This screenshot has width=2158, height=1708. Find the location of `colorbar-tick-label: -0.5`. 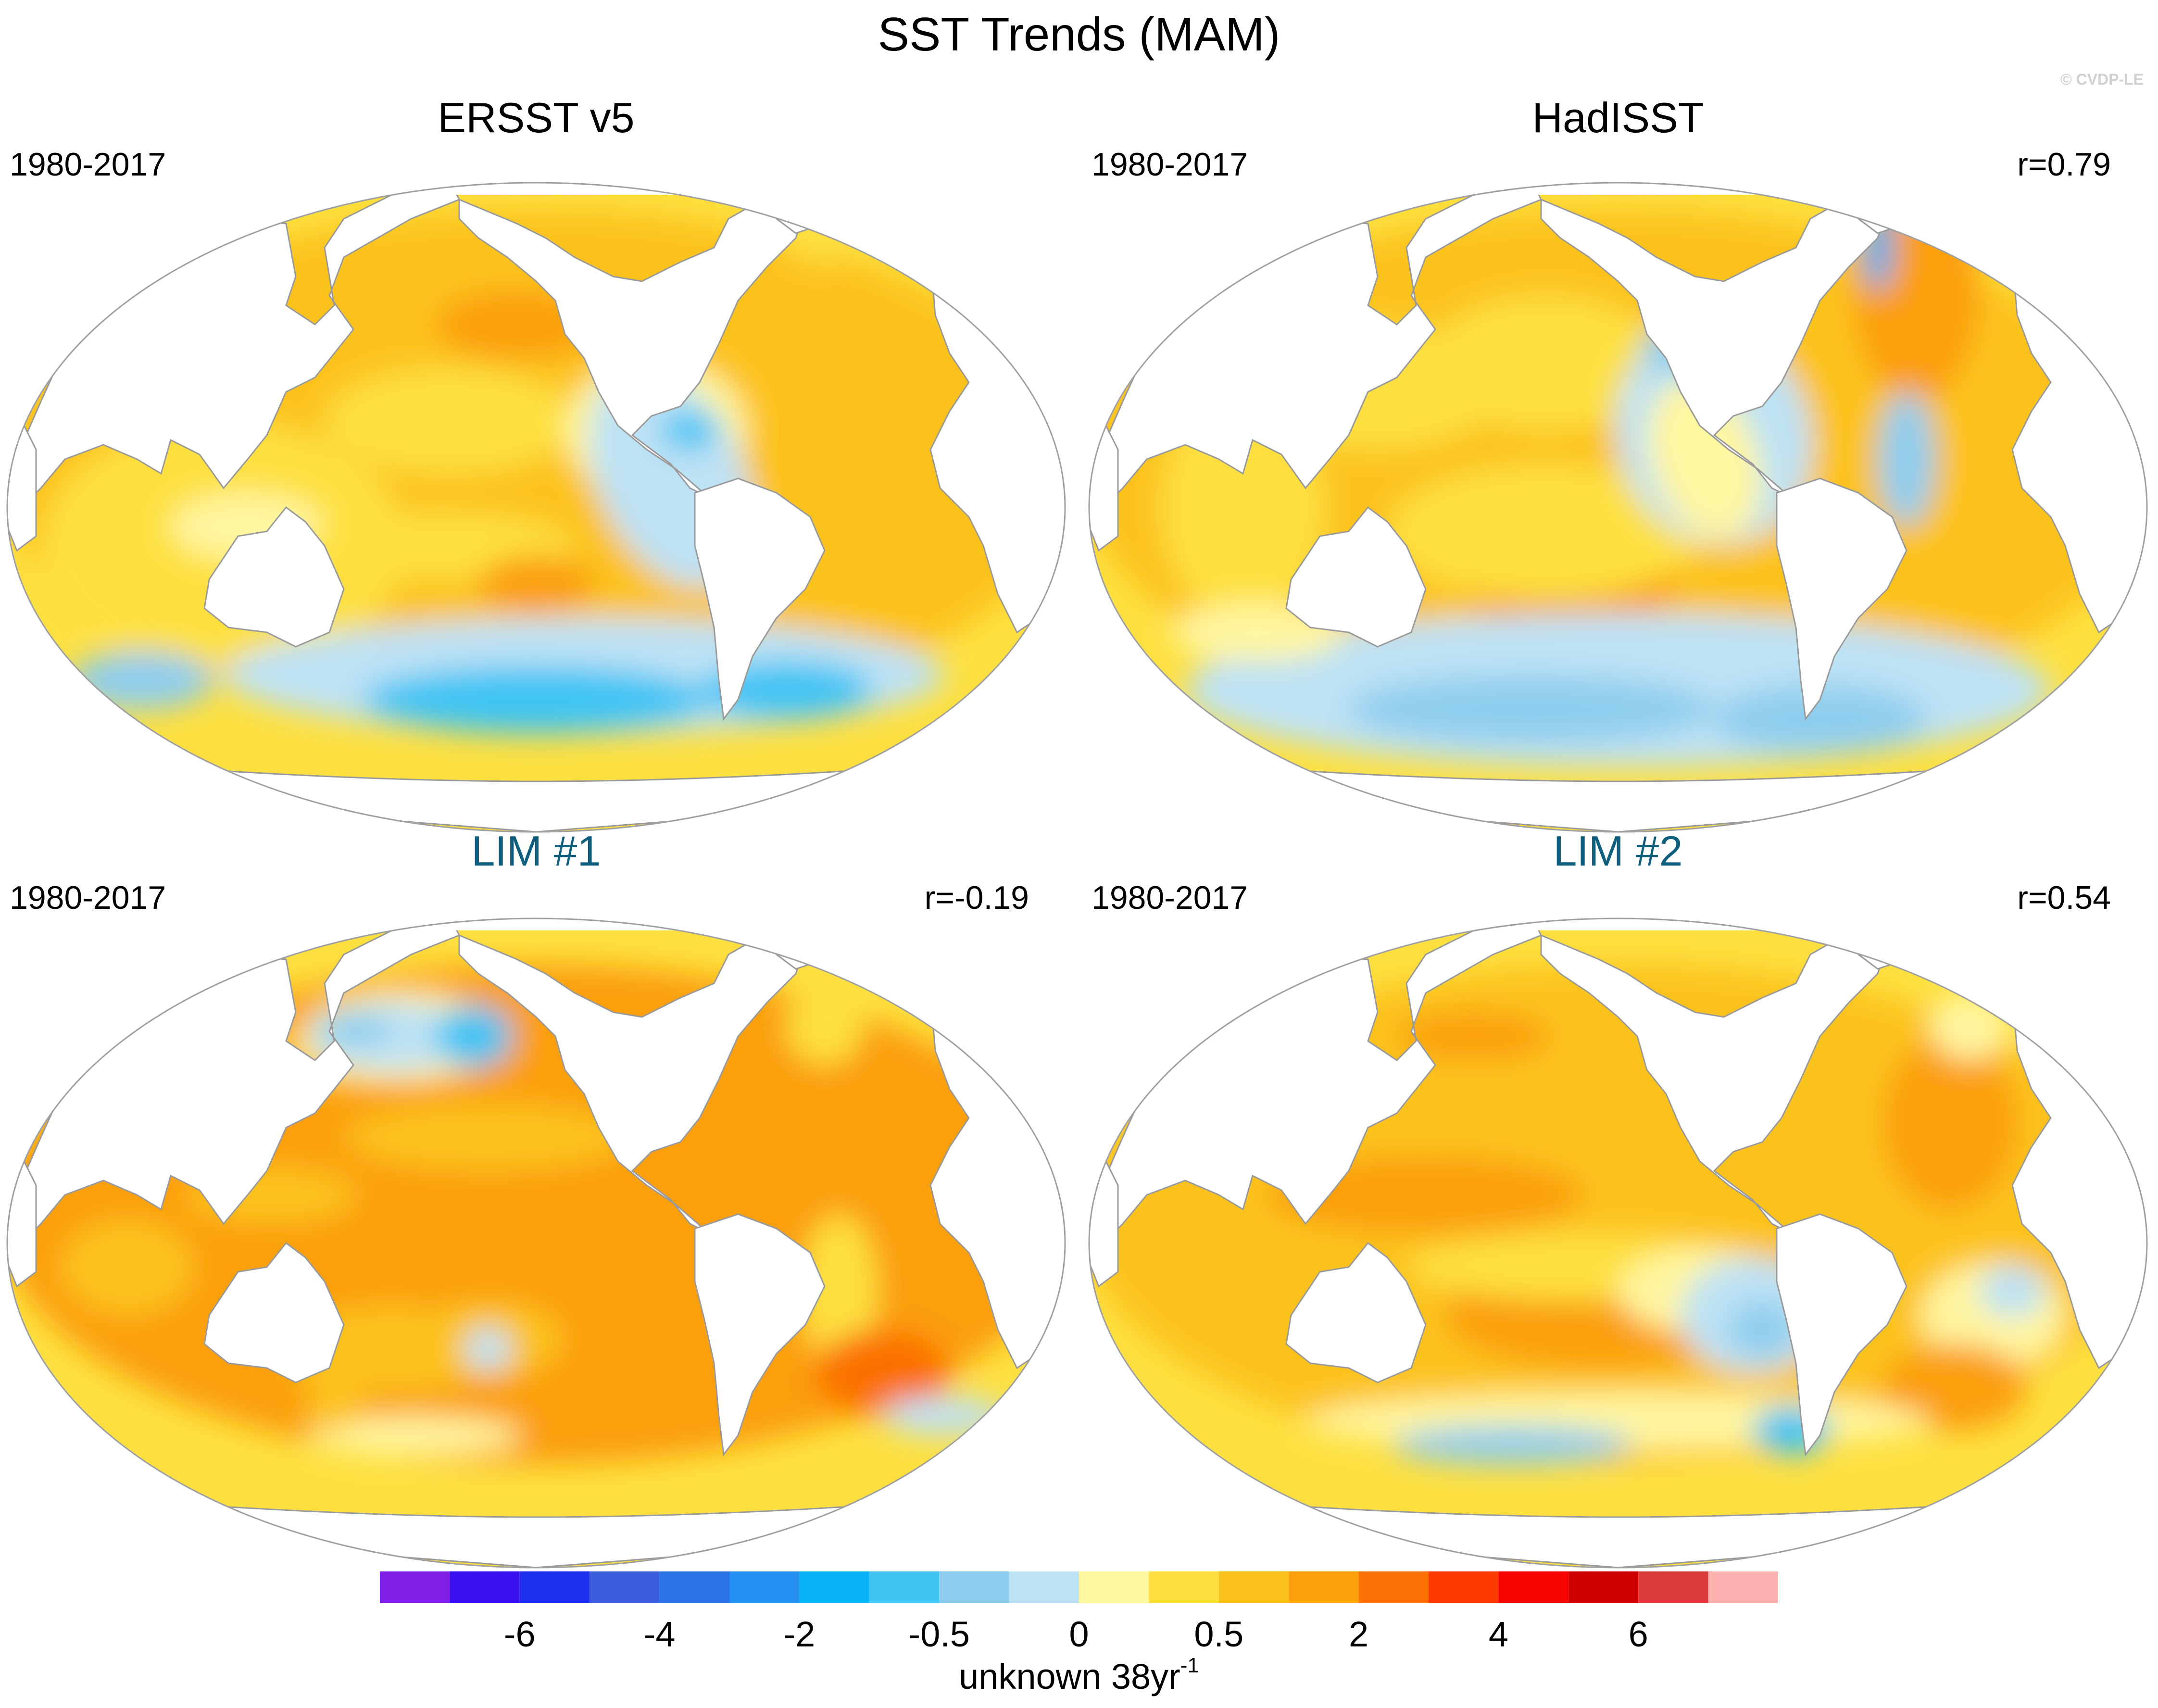

colorbar-tick-label: -0.5 is located at coordinates (939, 1634).